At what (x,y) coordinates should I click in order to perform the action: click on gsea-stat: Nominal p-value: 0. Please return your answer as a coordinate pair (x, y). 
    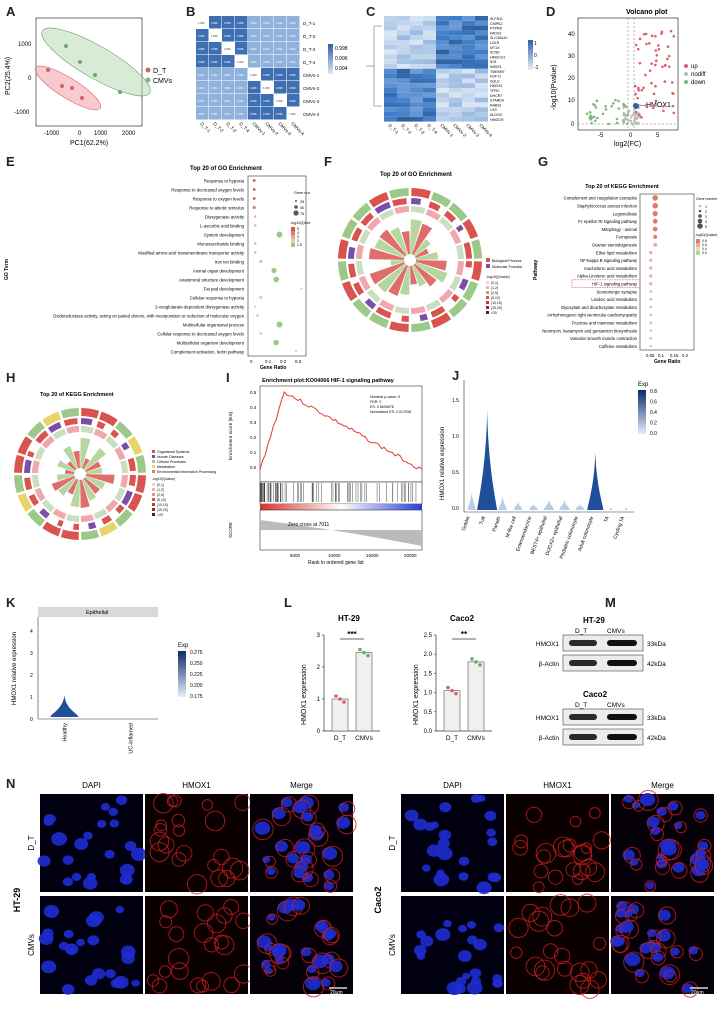
    Looking at the image, I should click on (385, 397).